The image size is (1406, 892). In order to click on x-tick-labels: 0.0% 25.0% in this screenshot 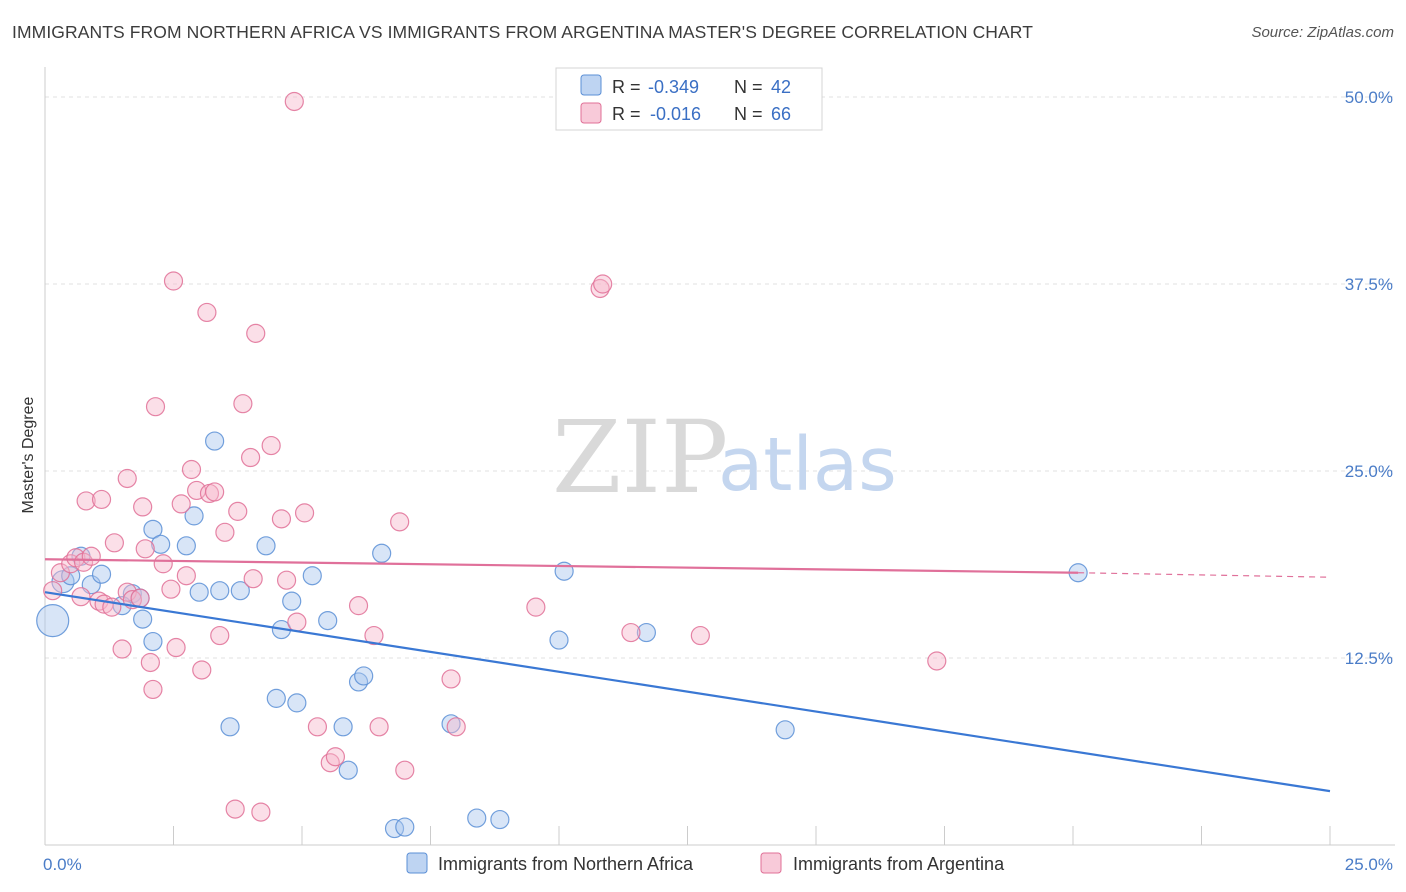, I will do `click(718, 864)`.